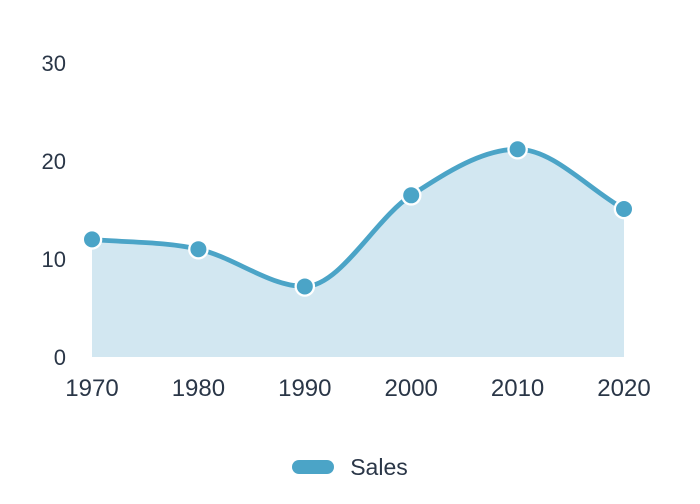 Image resolution: width=700 pixels, height=504 pixels. I want to click on y-tick-label: 30, so click(54, 63).